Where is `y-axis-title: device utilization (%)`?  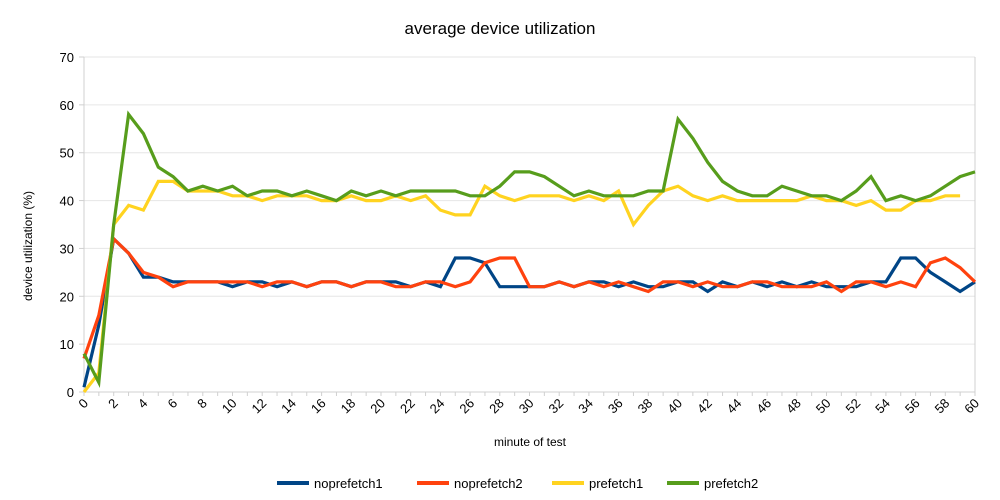 y-axis-title: device utilization (%) is located at coordinates (28, 246).